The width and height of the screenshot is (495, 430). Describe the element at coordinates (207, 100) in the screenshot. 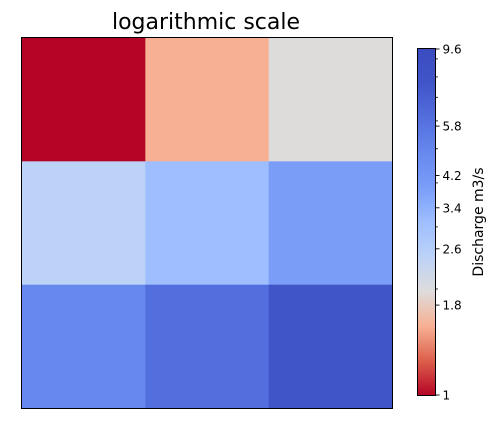

I see `heatmap-cell-r0-c1` at that location.